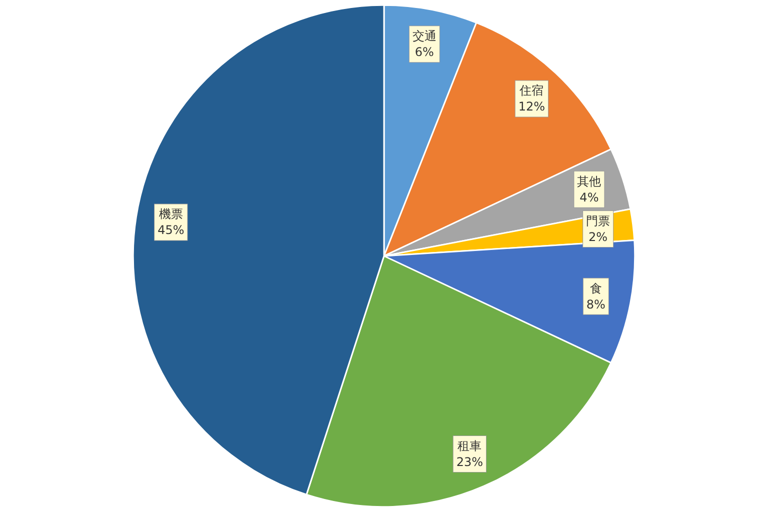 The image size is (768, 512). I want to click on data-label: 4%, so click(589, 197).